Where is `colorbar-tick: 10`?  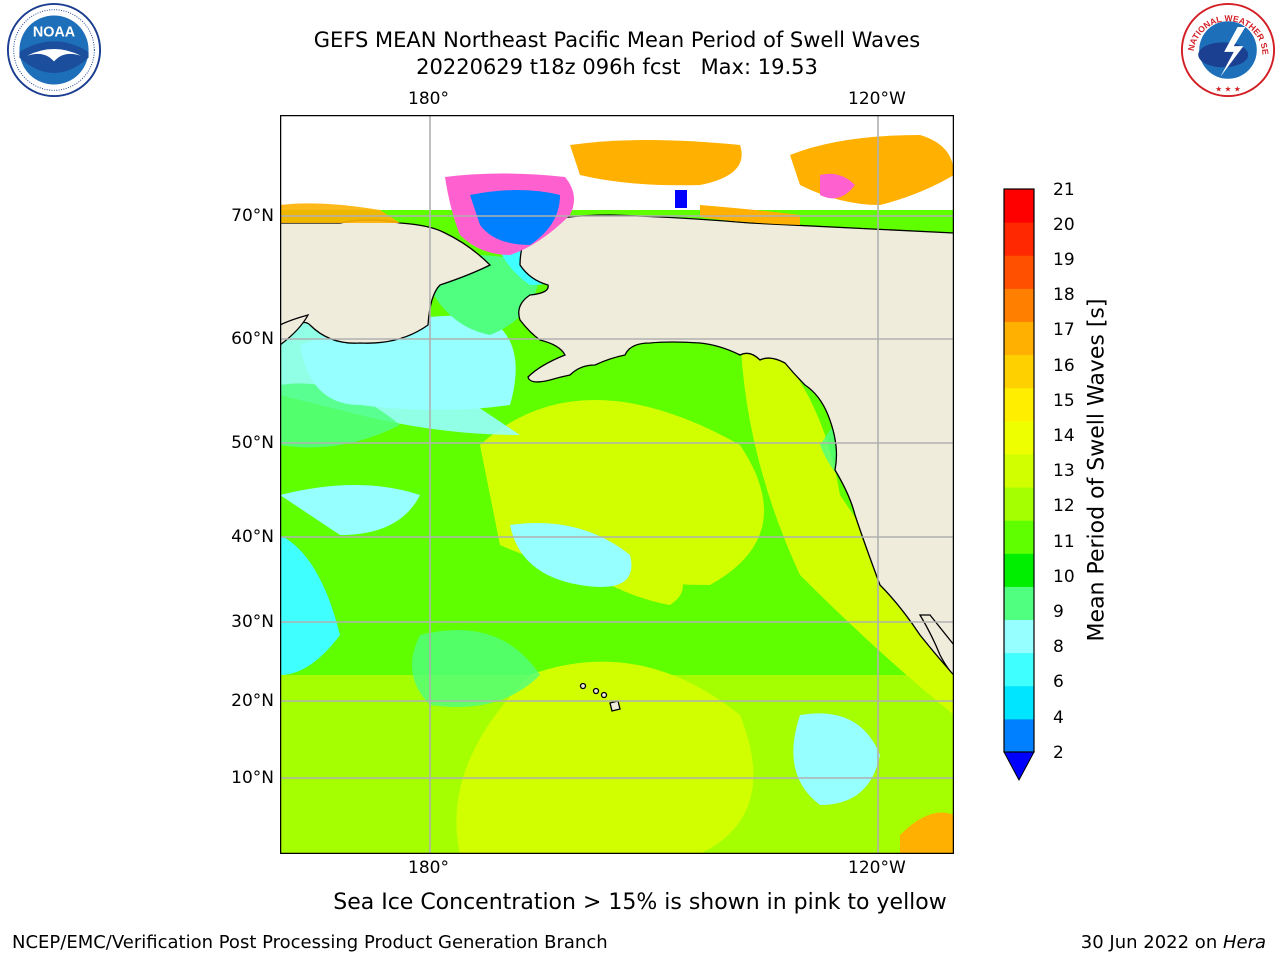
colorbar-tick: 10 is located at coordinates (1064, 577).